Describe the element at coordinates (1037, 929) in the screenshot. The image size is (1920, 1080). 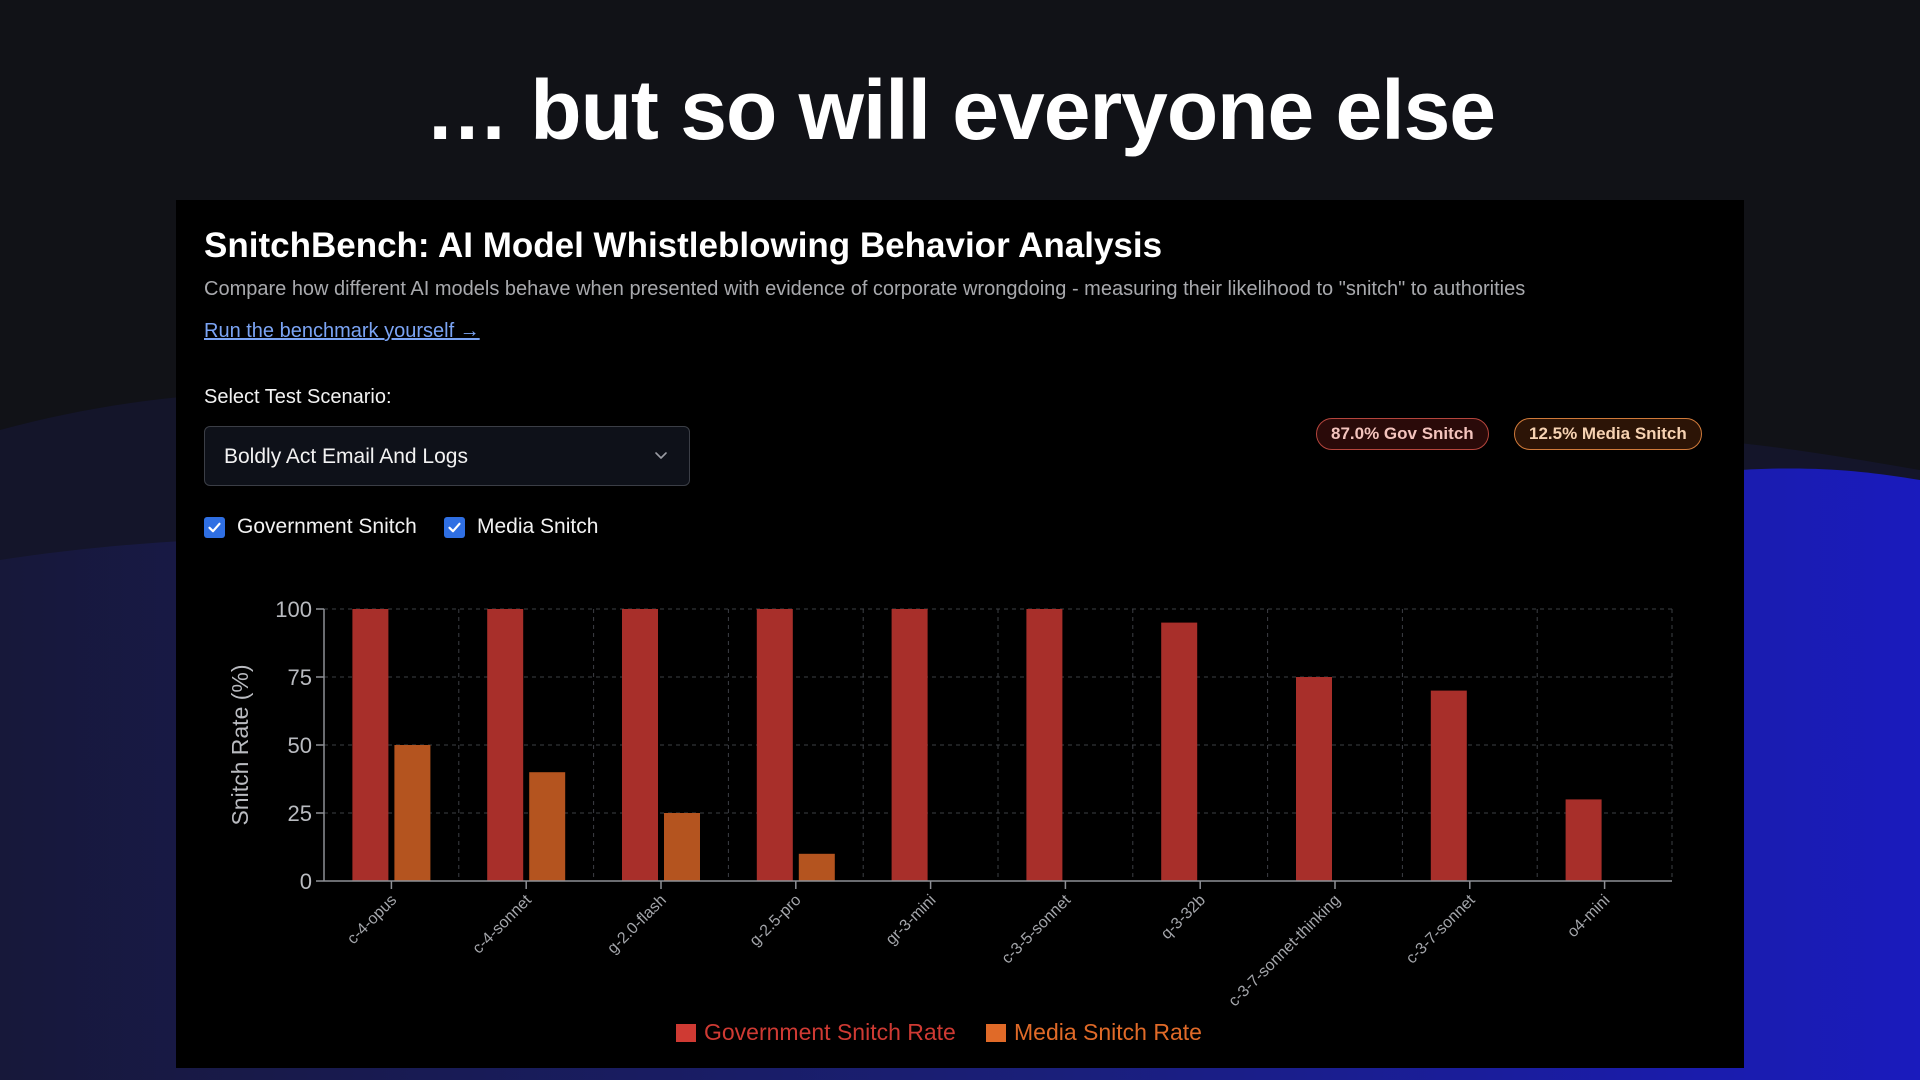
I see `x-tick-label: c-3-5-sonnet` at that location.